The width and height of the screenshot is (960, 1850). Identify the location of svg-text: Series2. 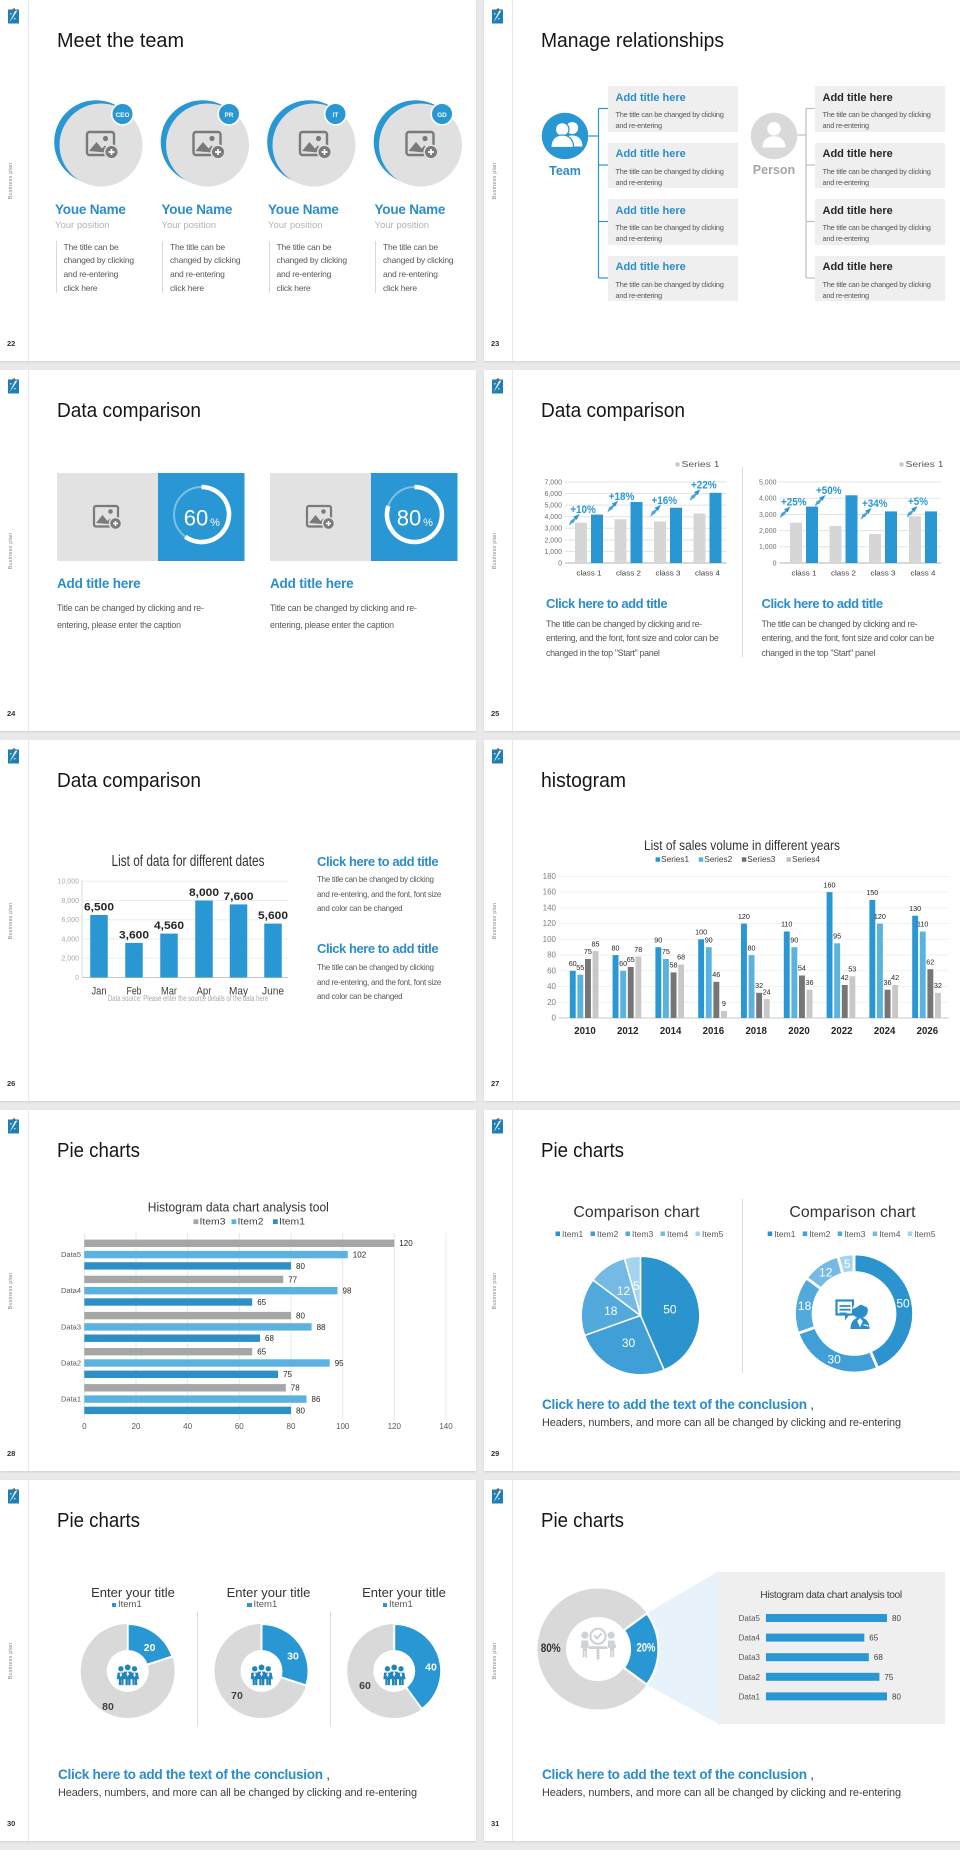
(718, 859).